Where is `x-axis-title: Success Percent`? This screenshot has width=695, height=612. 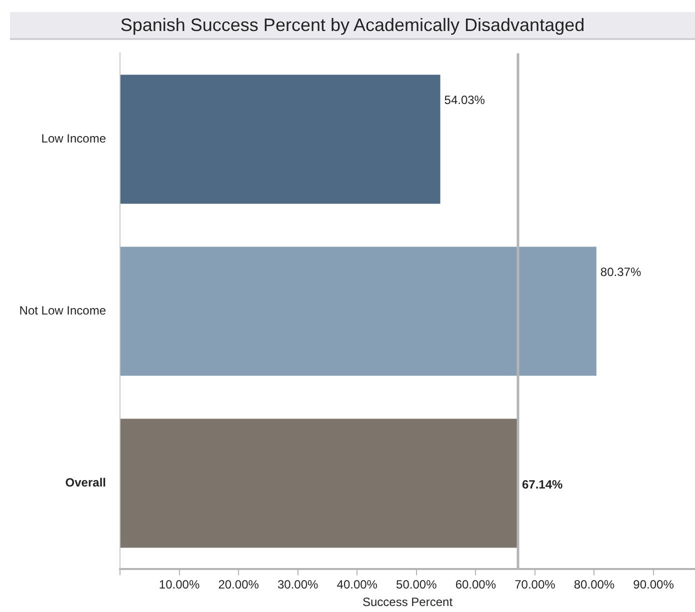
x-axis-title: Success Percent is located at coordinates (408, 602).